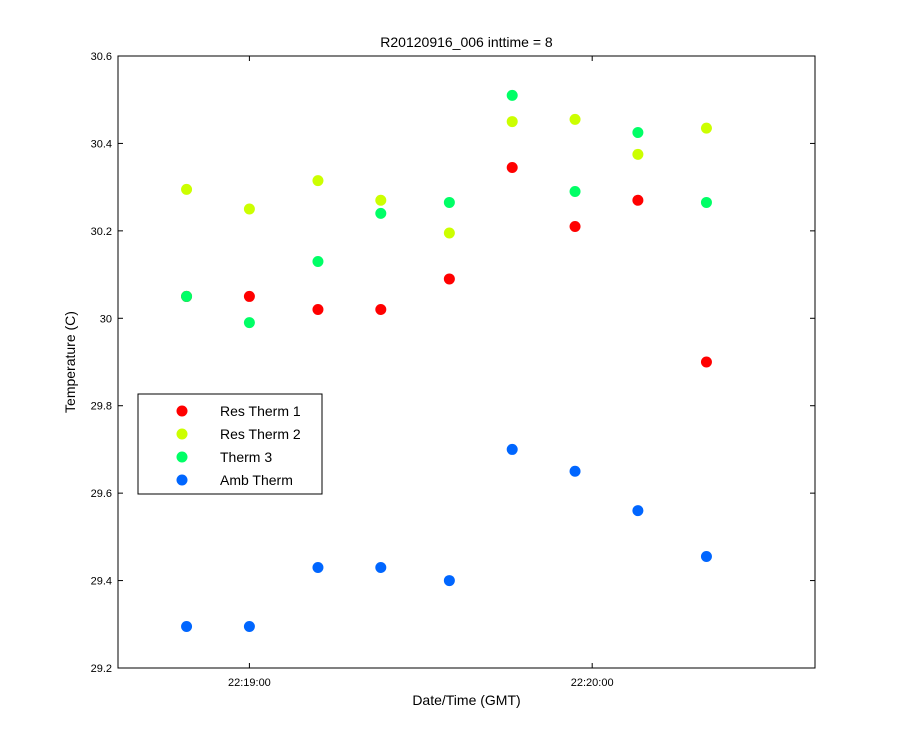 The image size is (900, 750). What do you see at coordinates (101, 57) in the screenshot?
I see `y-tick-label: 30.6` at bounding box center [101, 57].